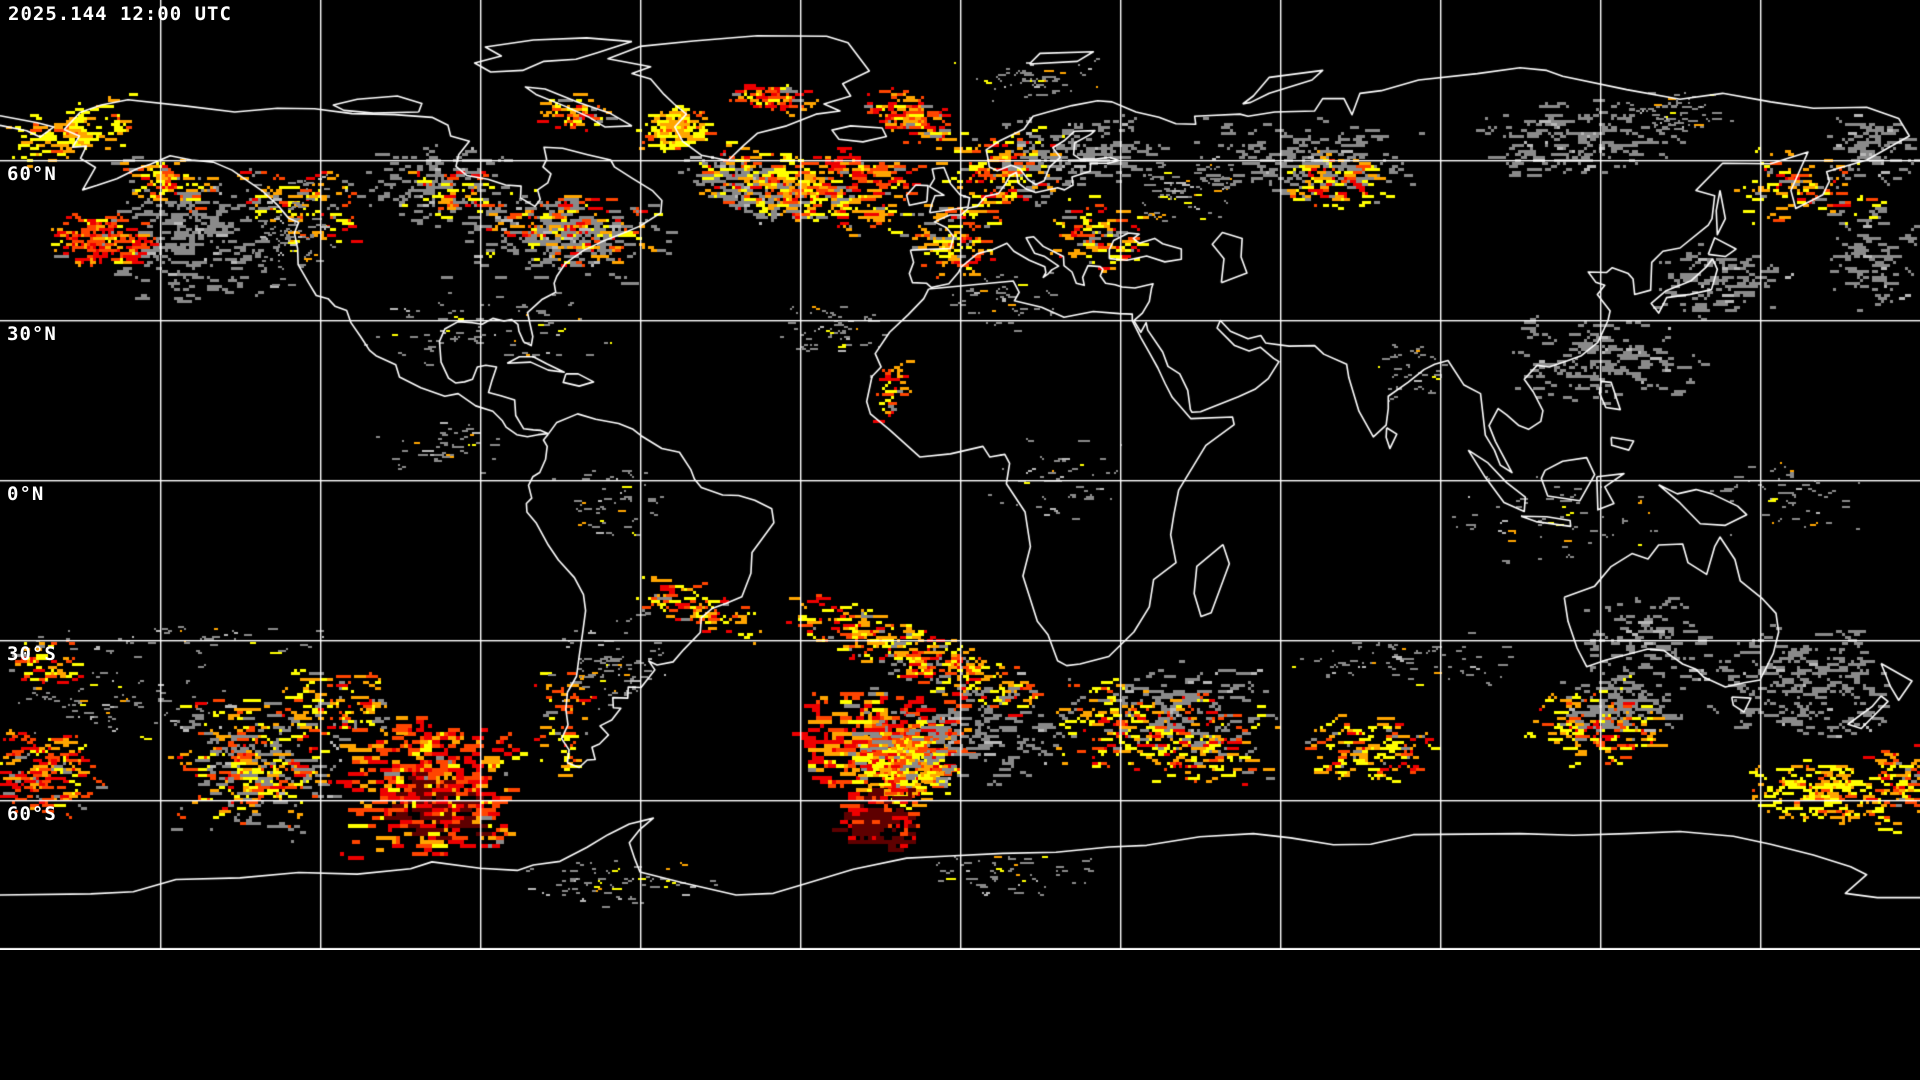 This screenshot has height=1080, width=1920. I want to click on lat-label-0n: 0°N, so click(26, 494).